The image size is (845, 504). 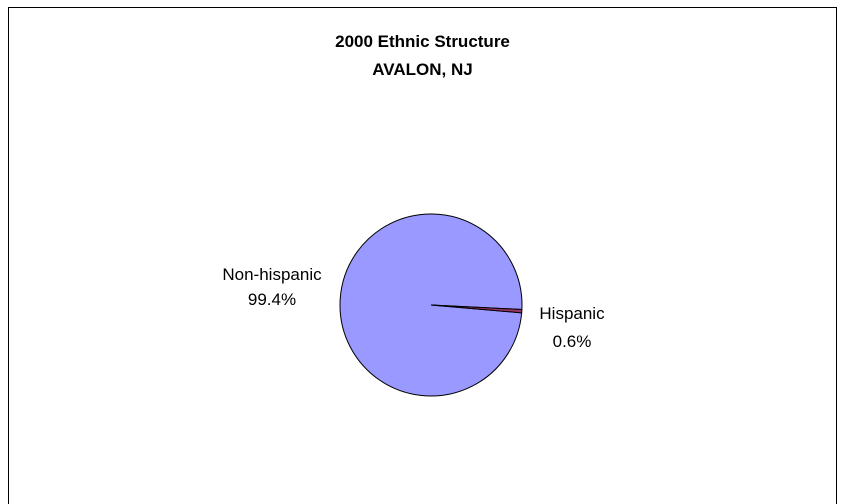 I want to click on pie-slice-non-hispanic, so click(x=431, y=305).